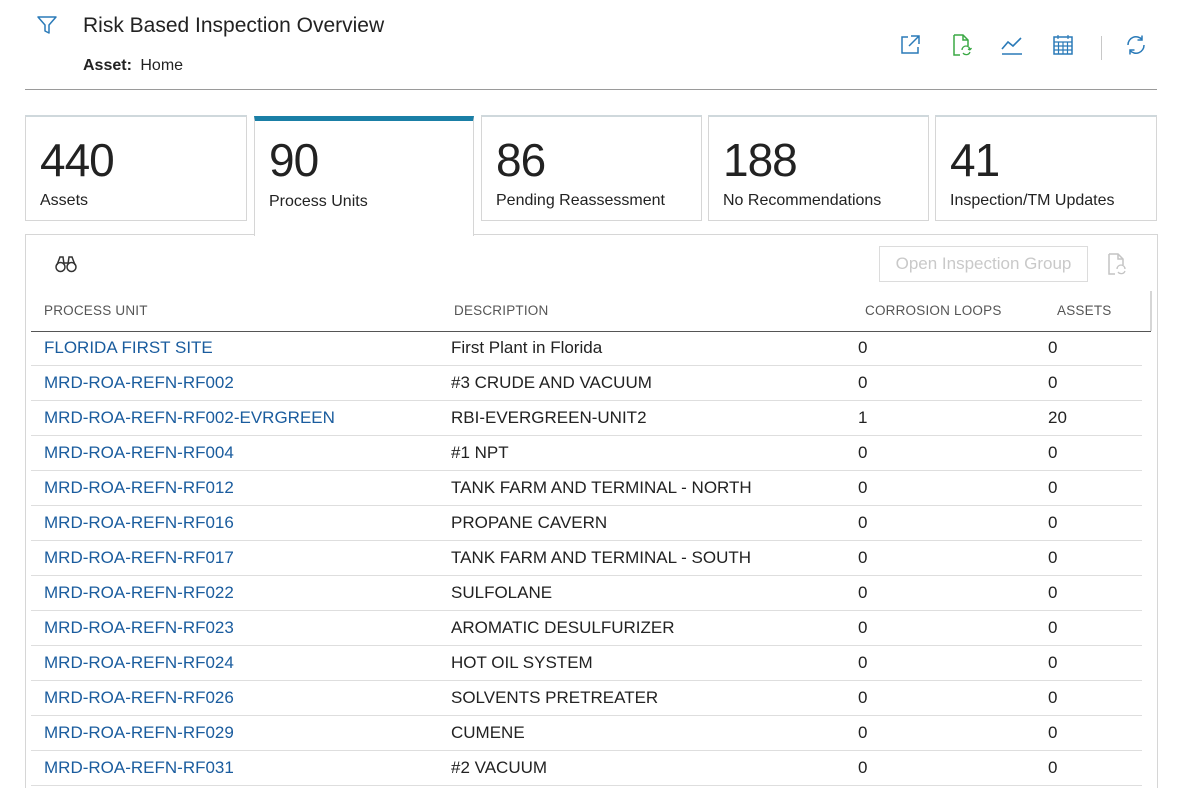 Image resolution: width=1181 pixels, height=788 pixels. Describe the element at coordinates (139, 557) in the screenshot. I see `process-unit-link: MRD-ROA-REFN-RF017` at that location.